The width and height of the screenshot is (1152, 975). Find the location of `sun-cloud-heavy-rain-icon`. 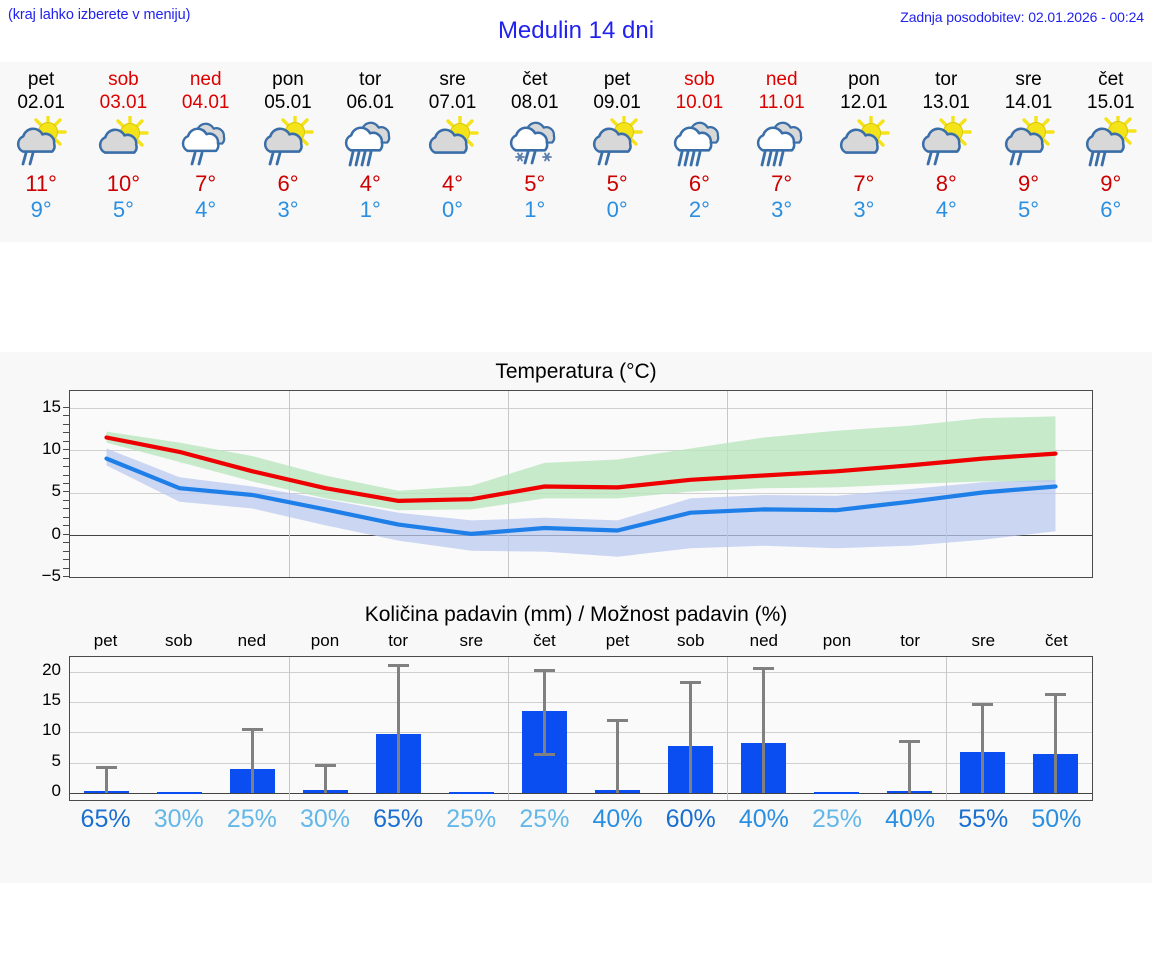

sun-cloud-heavy-rain-icon is located at coordinates (1111, 141).